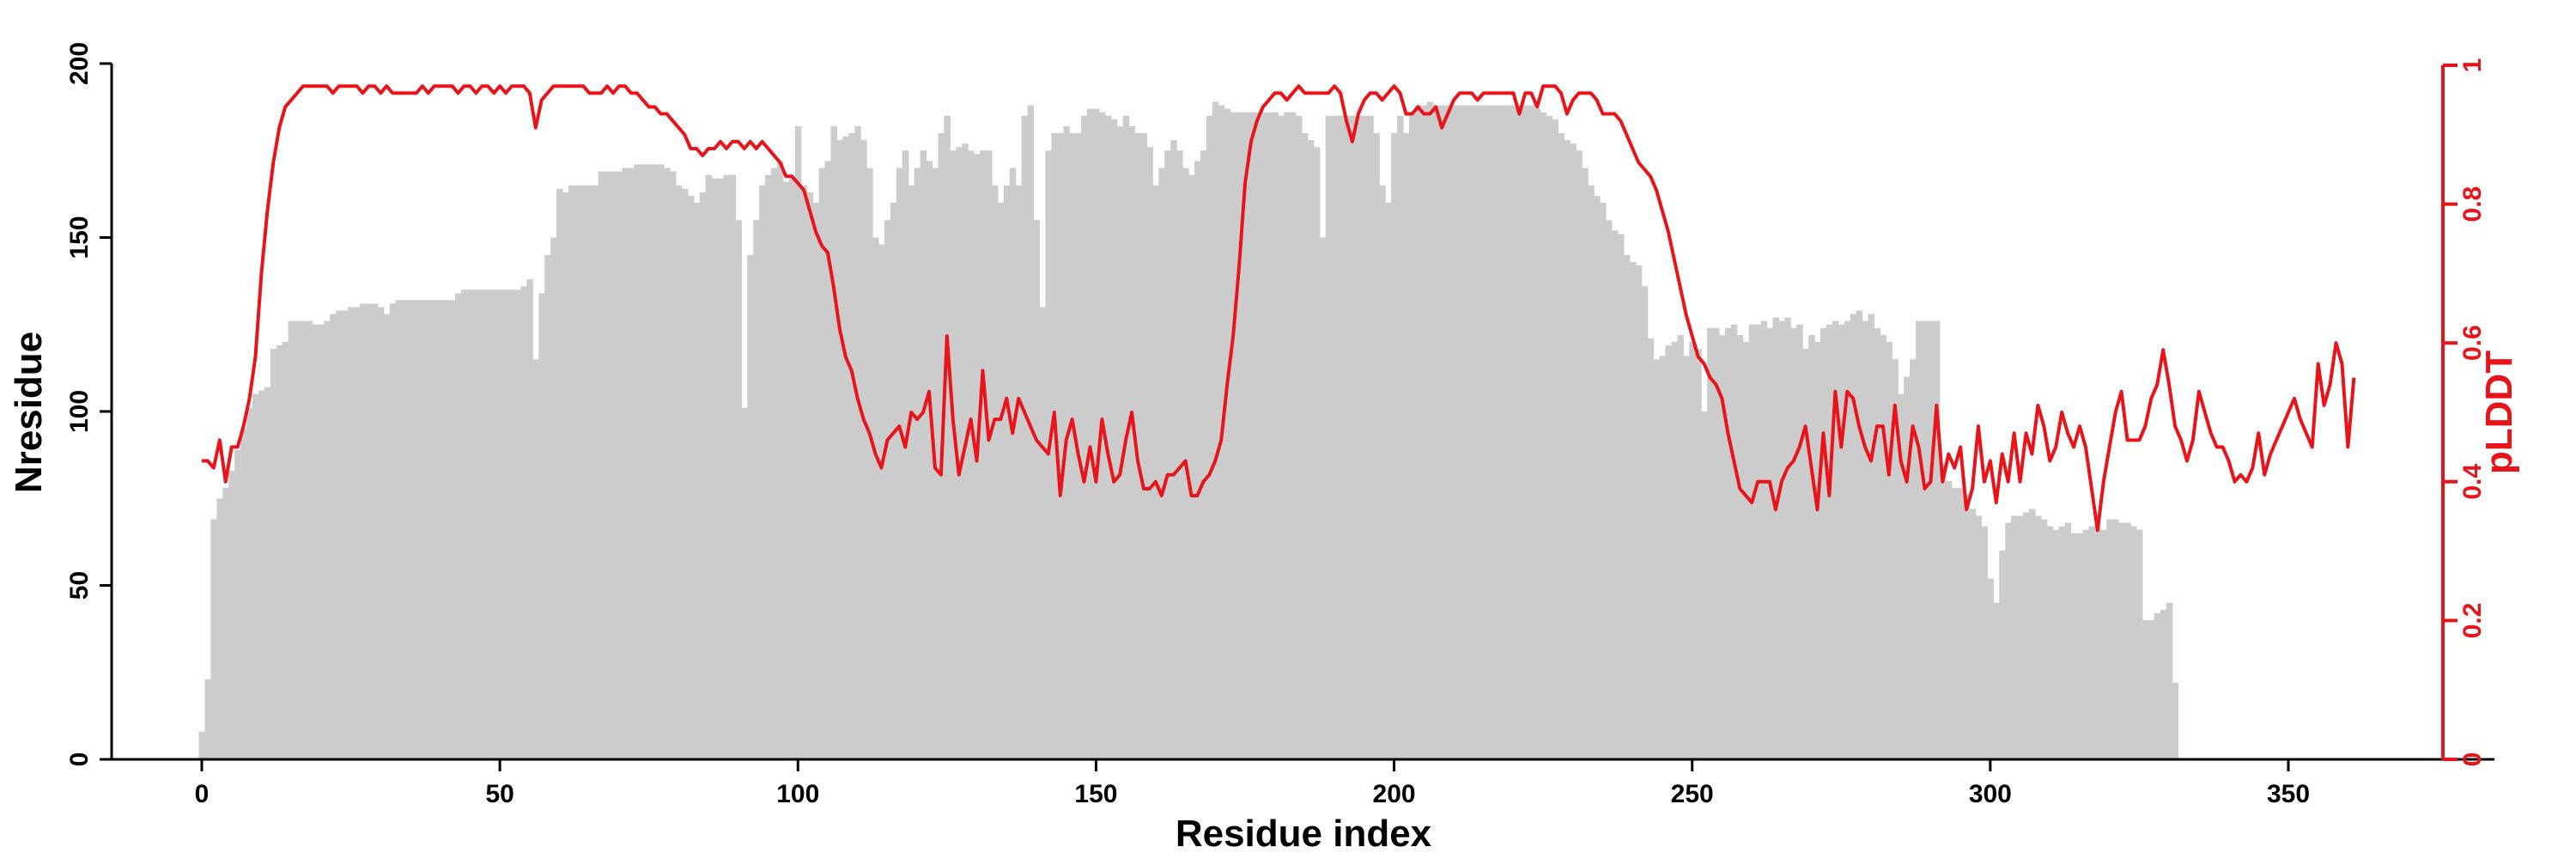  What do you see at coordinates (1096, 794) in the screenshot?
I see `x-tick-label: 150` at bounding box center [1096, 794].